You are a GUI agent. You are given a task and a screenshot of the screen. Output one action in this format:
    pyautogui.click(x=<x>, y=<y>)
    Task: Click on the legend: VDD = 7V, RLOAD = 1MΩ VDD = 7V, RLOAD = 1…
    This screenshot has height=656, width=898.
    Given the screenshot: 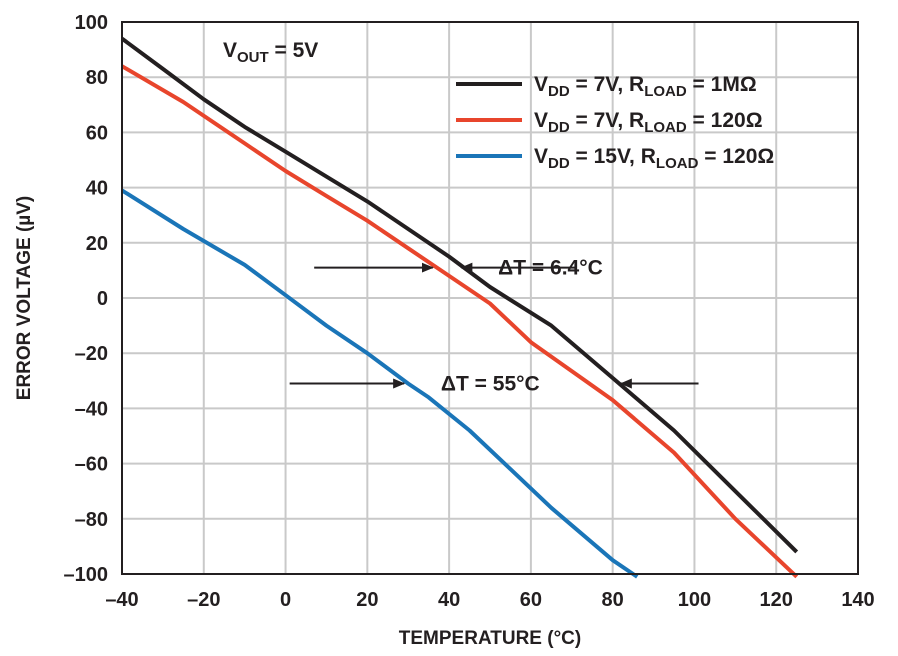 What is the action you would take?
    pyautogui.click(x=615, y=122)
    